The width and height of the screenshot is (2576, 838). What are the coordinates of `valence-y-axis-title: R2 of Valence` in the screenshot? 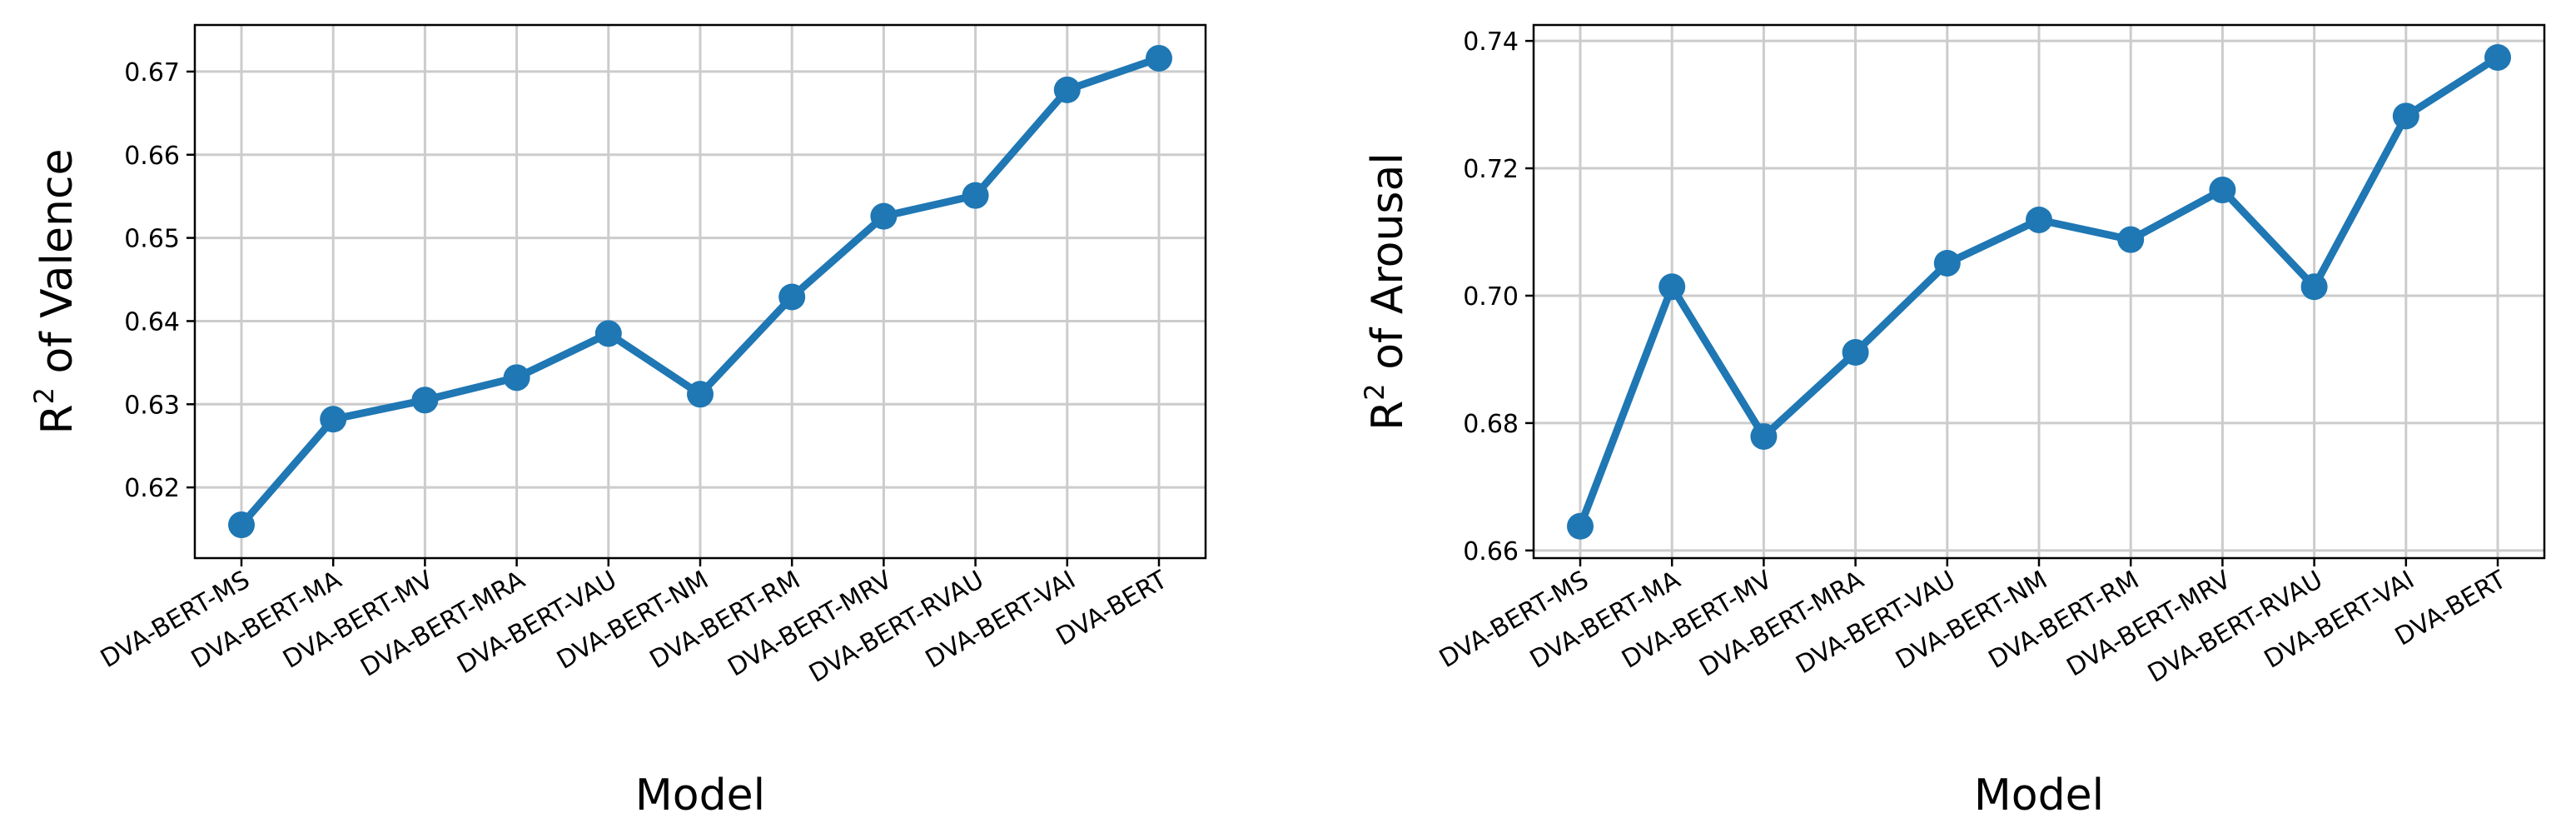 It's located at (55, 291).